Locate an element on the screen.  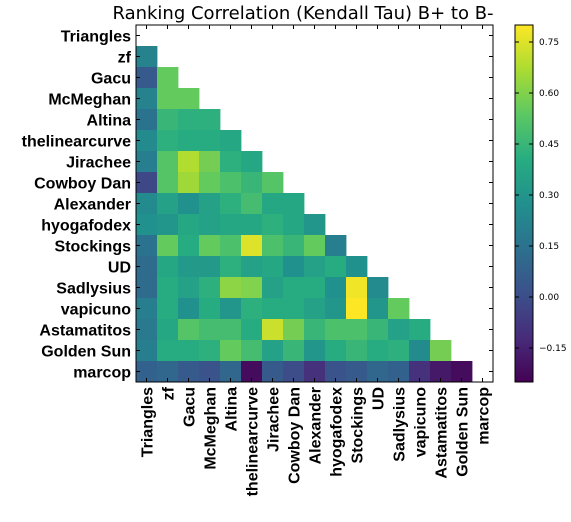
y-tick-label: marcop is located at coordinates (102, 373).